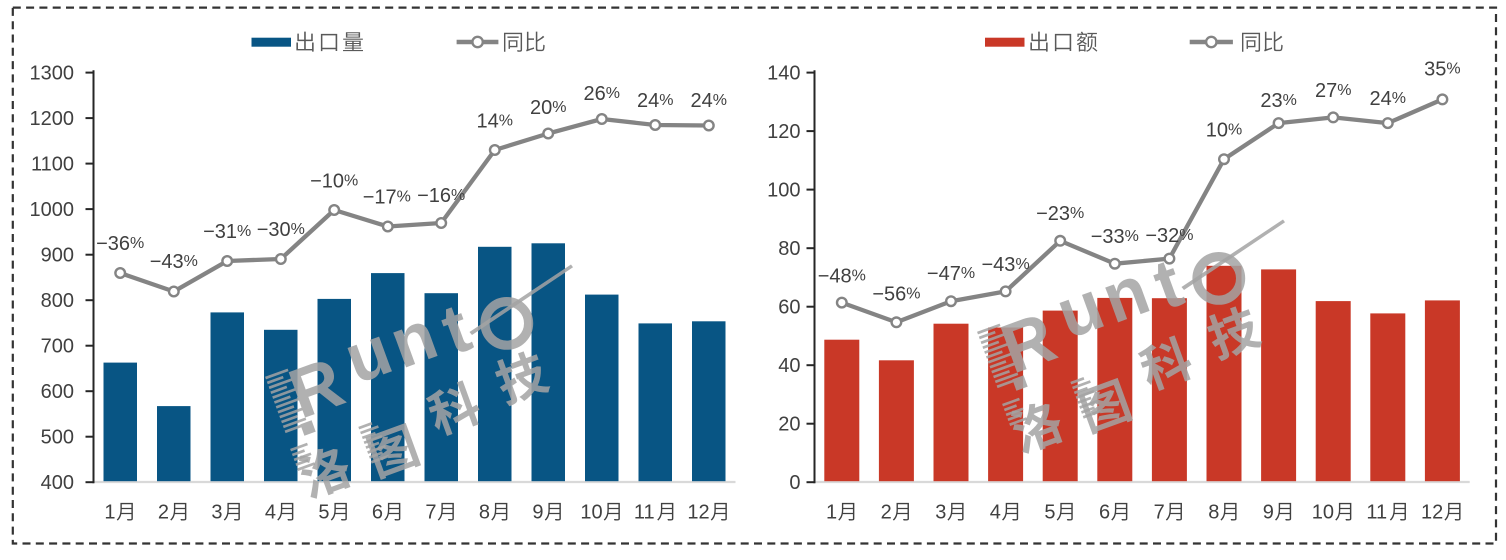 The height and width of the screenshot is (560, 1506). I want to click on svg-text: 500, so click(57, 438).